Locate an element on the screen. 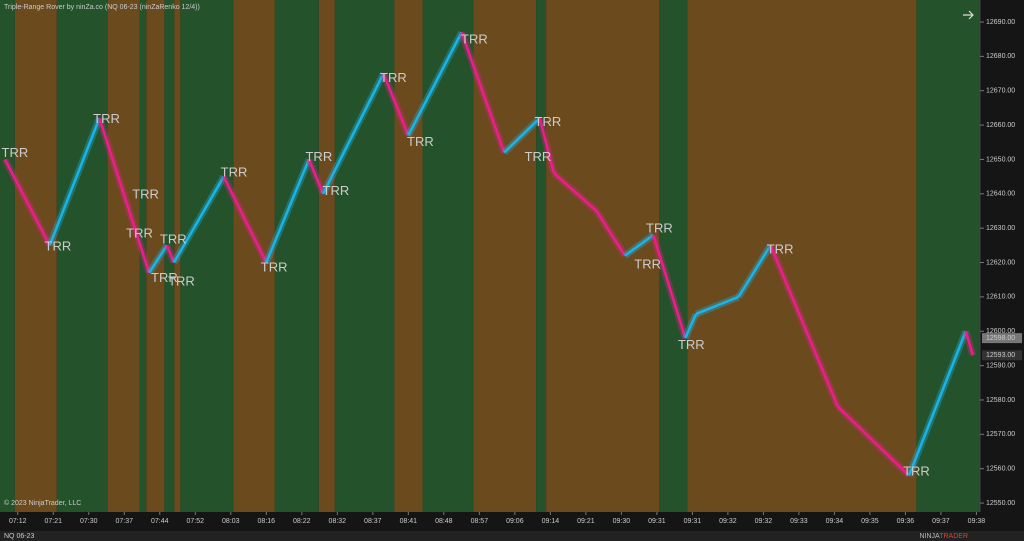 This screenshot has height=541, width=1024. y-tick-label: 12570.00 is located at coordinates (1000, 434).